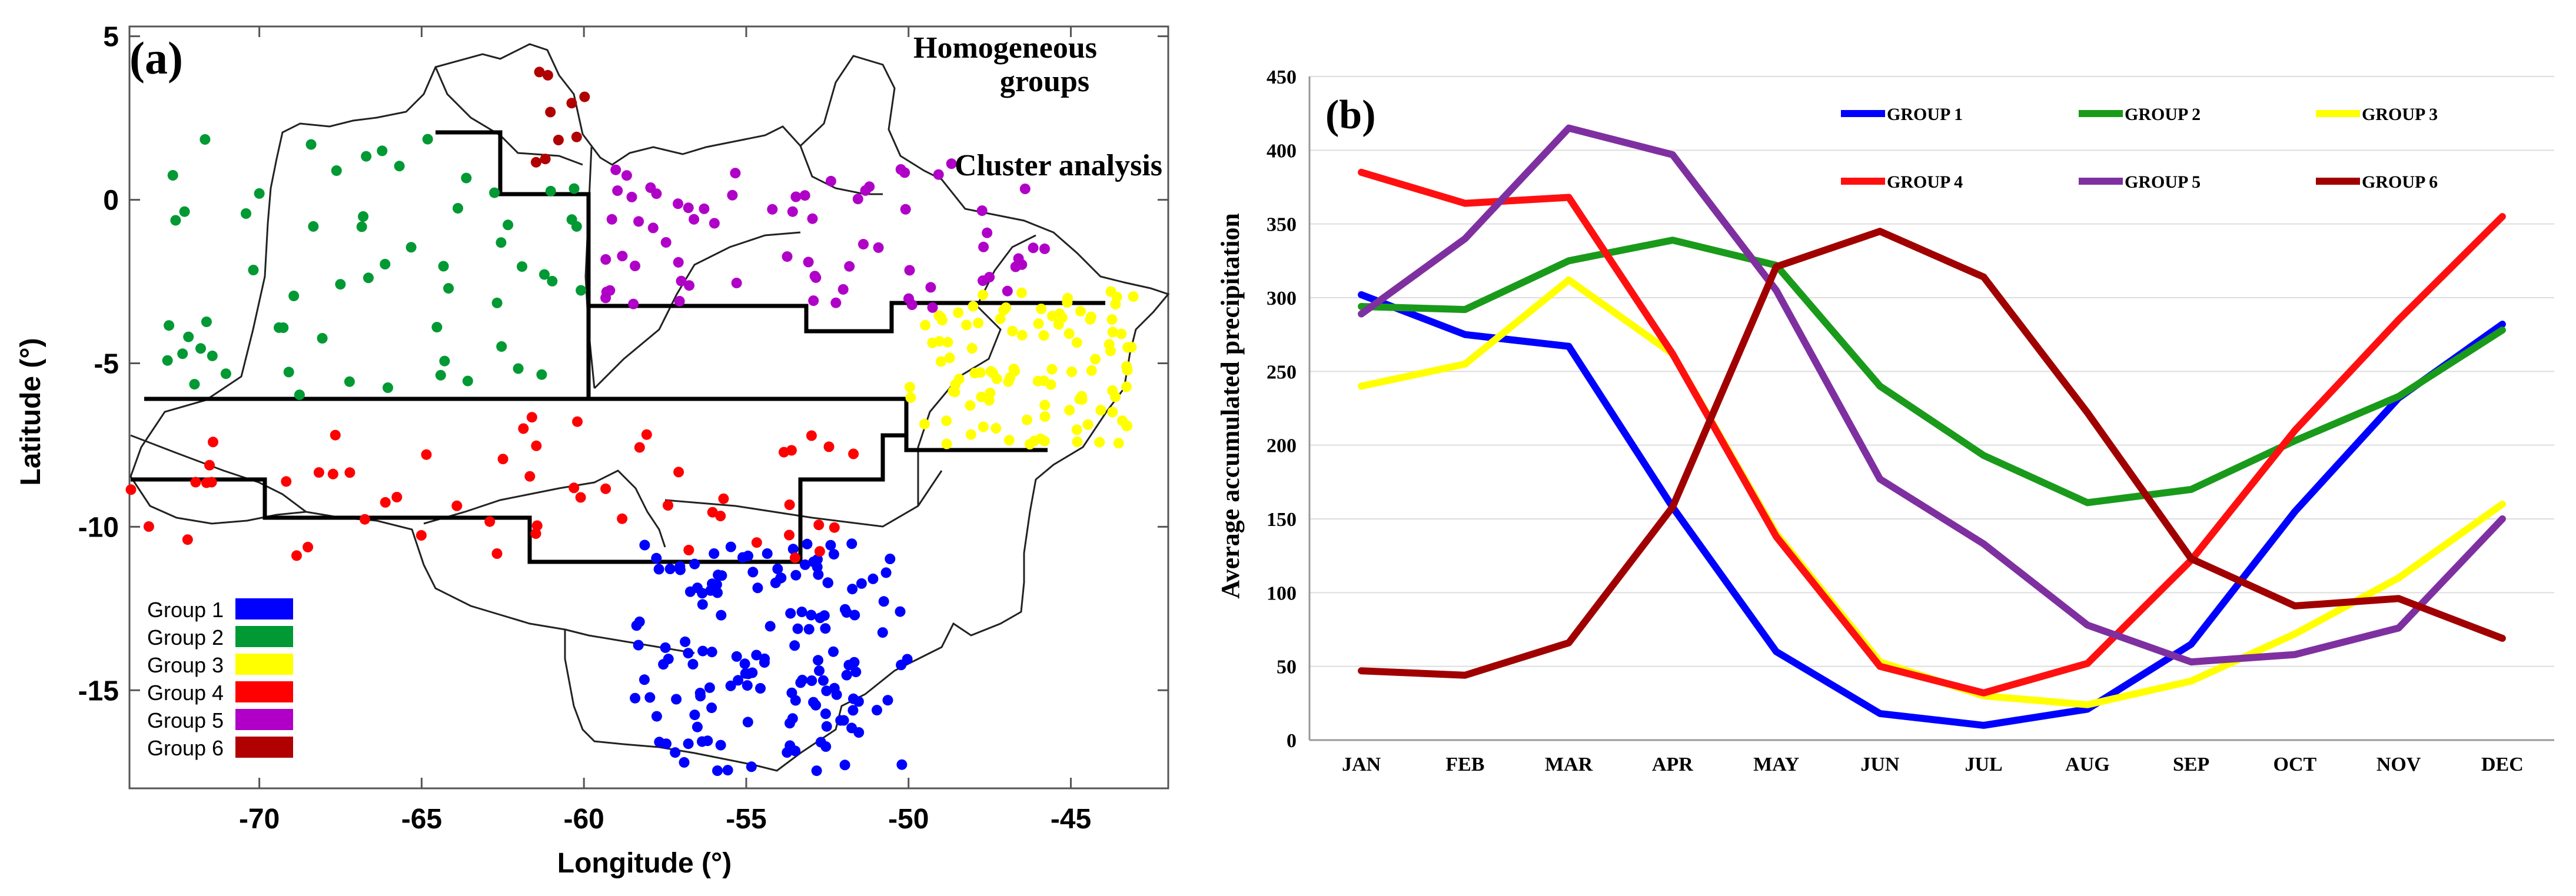  What do you see at coordinates (1282, 446) in the screenshot?
I see `chart-y-tick-label: 200` at bounding box center [1282, 446].